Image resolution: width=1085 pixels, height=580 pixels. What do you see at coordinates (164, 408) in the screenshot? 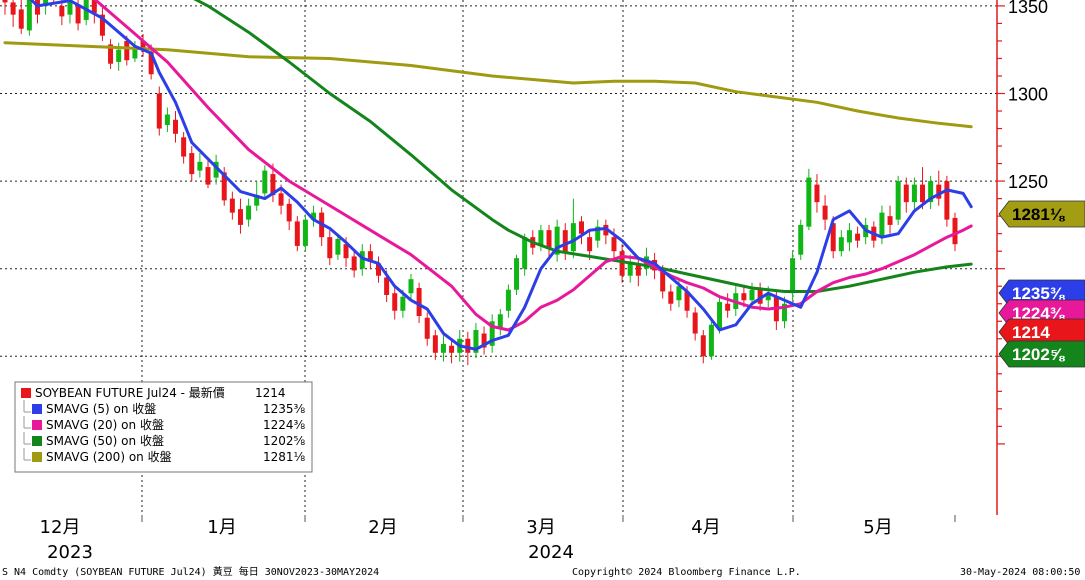
I see `legend-row: SMAVG (5) on 收盤 1235⅜` at bounding box center [164, 408].